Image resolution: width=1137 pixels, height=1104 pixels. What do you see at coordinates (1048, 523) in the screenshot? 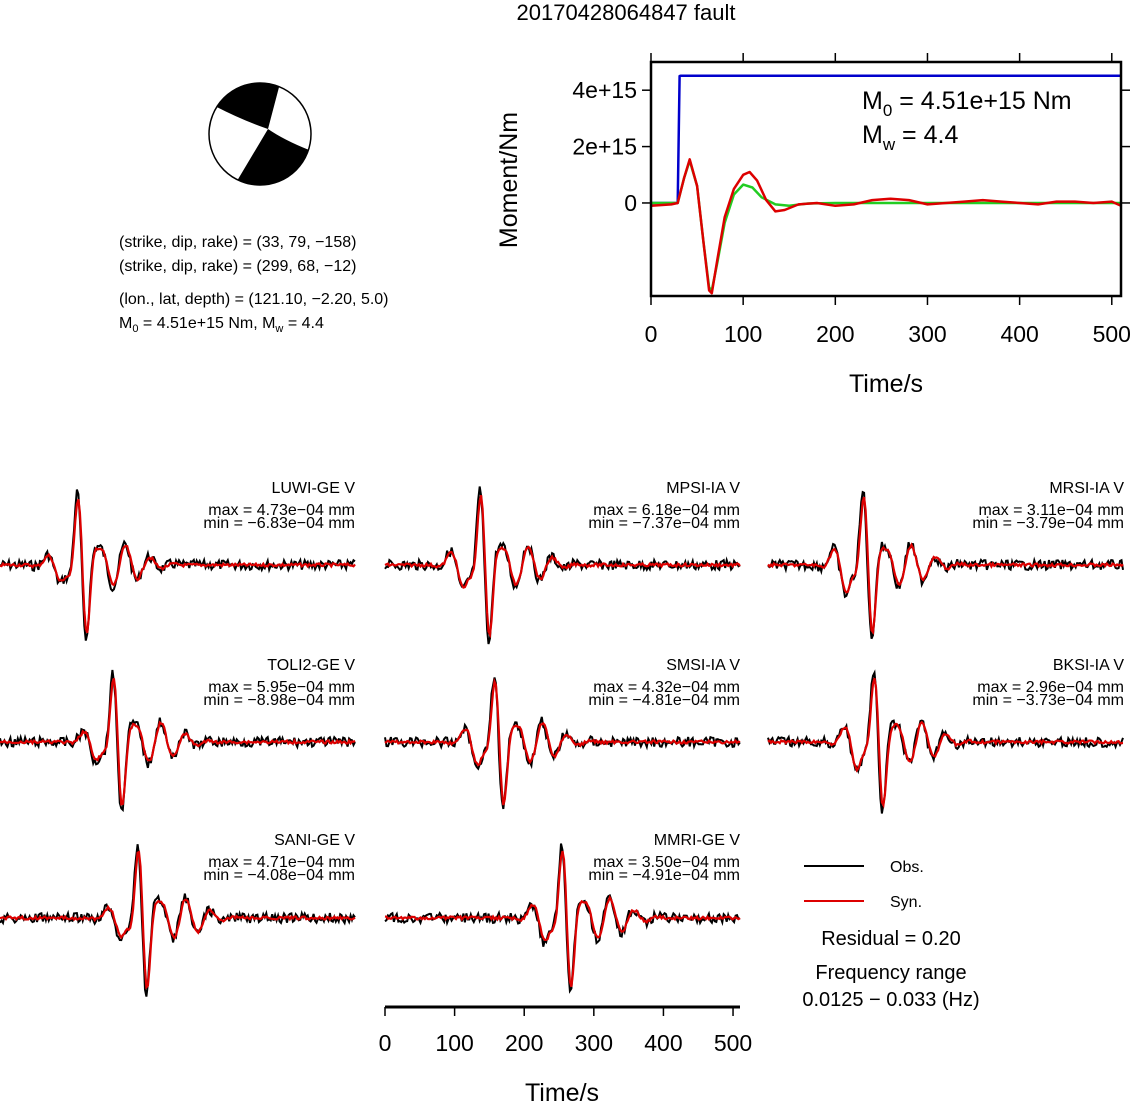
I see `station-min: min = −3.79e−04 mm` at bounding box center [1048, 523].